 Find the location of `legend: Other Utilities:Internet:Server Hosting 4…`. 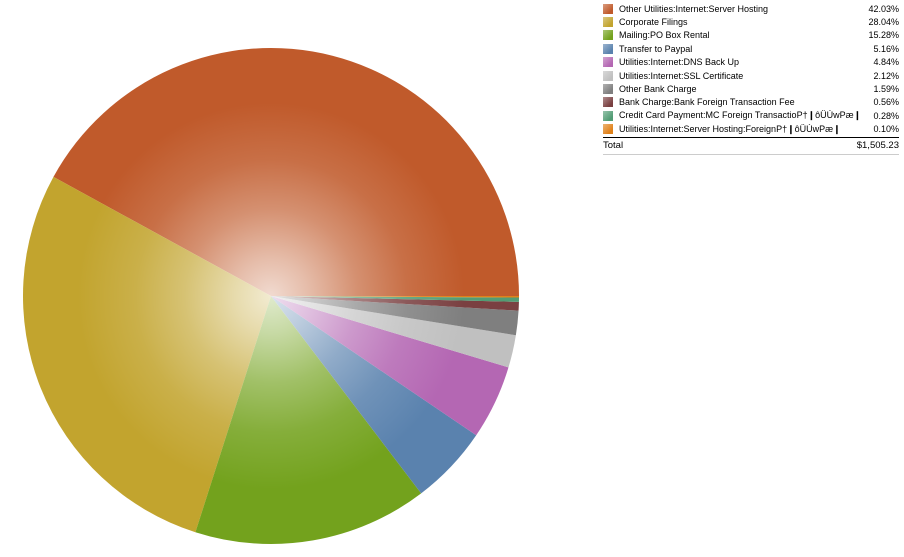

legend: Other Utilities:Internet:Server Hosting 4… is located at coordinates (751, 78).